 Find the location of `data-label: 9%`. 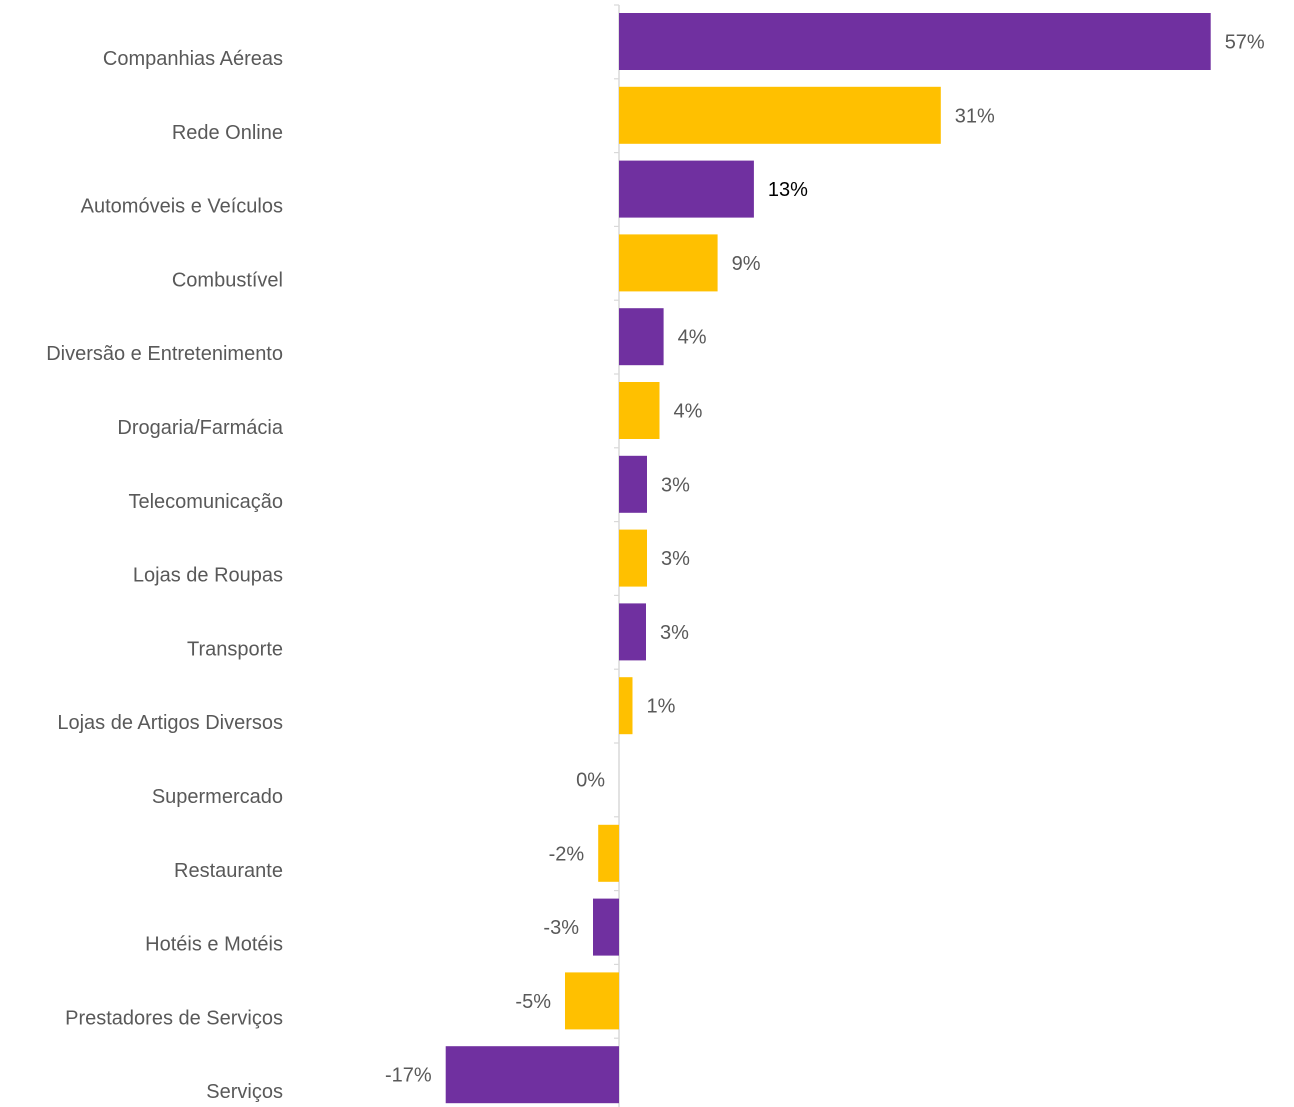

data-label: 9% is located at coordinates (746, 264).